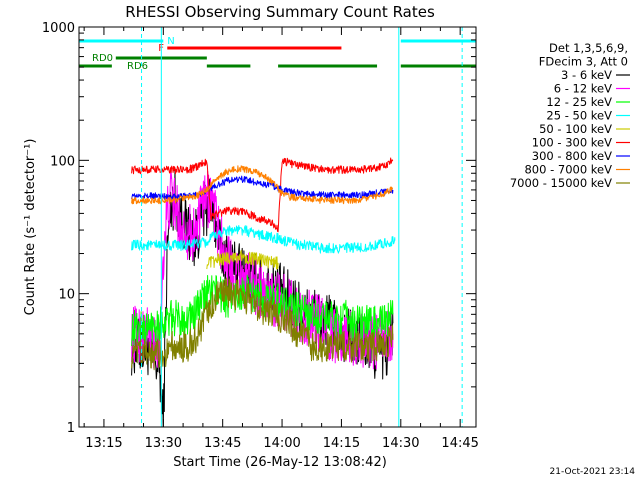  I want to click on x-tick-label: 13:30, so click(163, 443).